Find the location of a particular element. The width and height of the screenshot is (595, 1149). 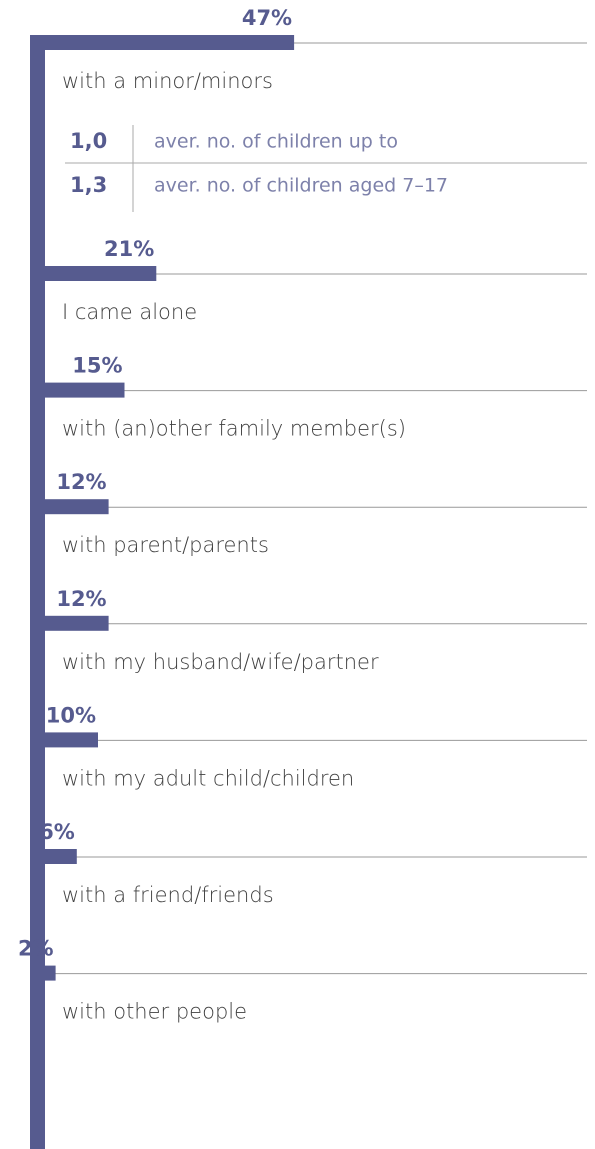

category-label: with a minor/minors is located at coordinates (167, 81).